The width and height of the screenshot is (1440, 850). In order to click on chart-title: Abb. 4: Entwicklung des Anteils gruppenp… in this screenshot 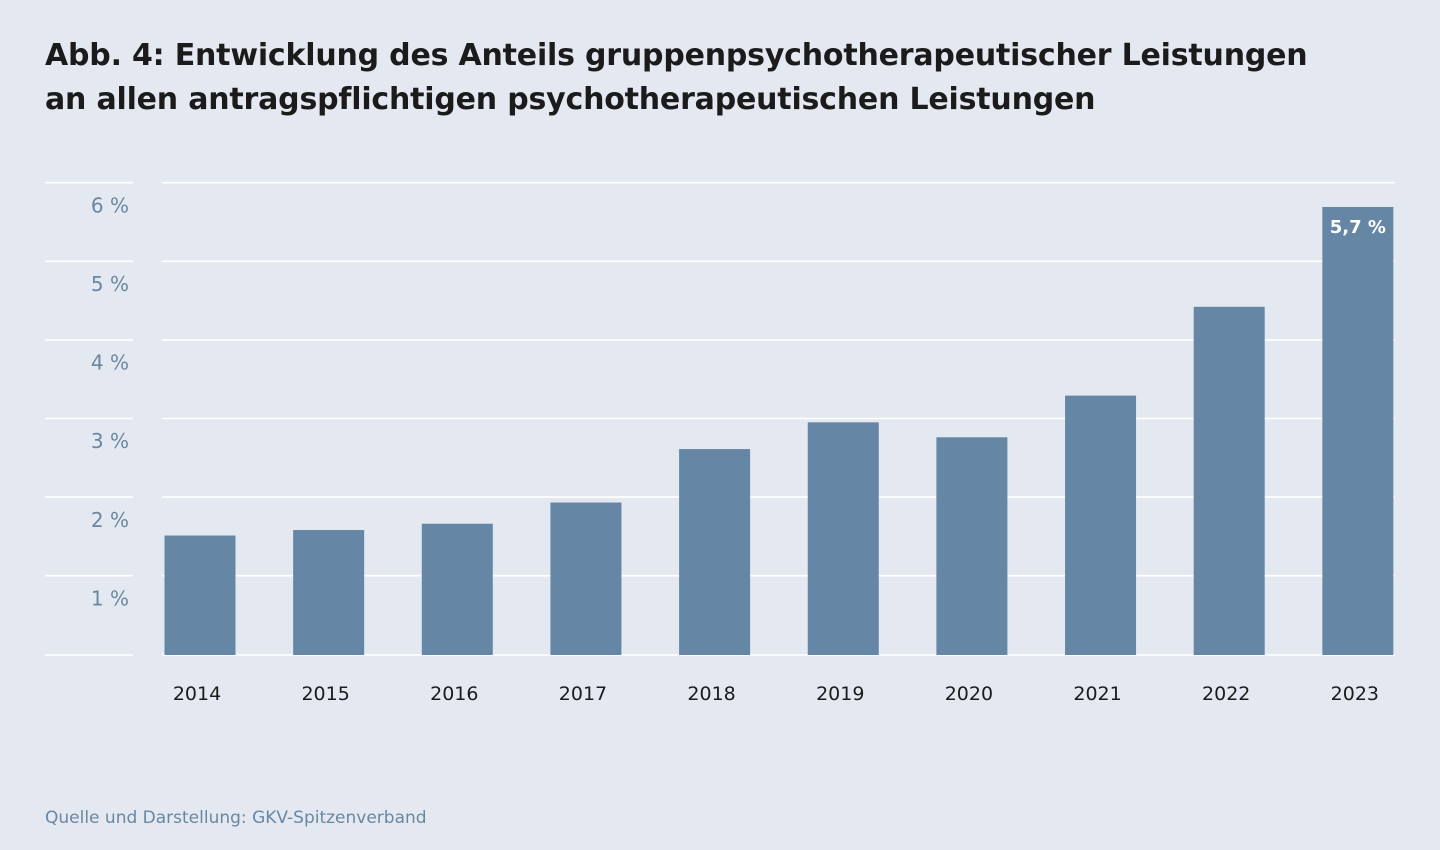, I will do `click(695, 78)`.